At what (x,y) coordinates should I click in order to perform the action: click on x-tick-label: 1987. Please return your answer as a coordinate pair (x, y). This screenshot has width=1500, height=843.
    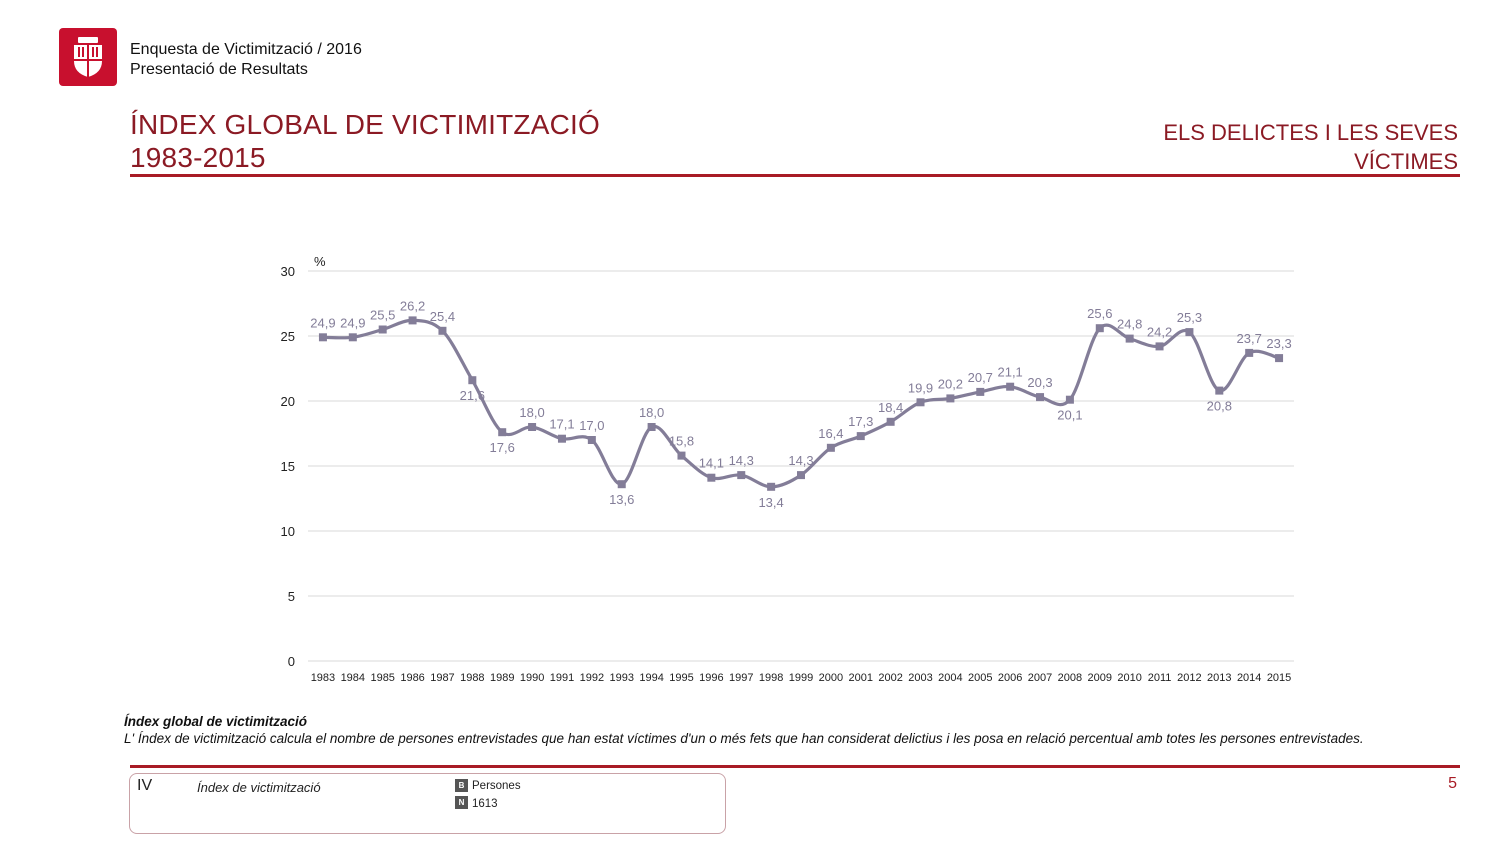
    Looking at the image, I should click on (442, 678).